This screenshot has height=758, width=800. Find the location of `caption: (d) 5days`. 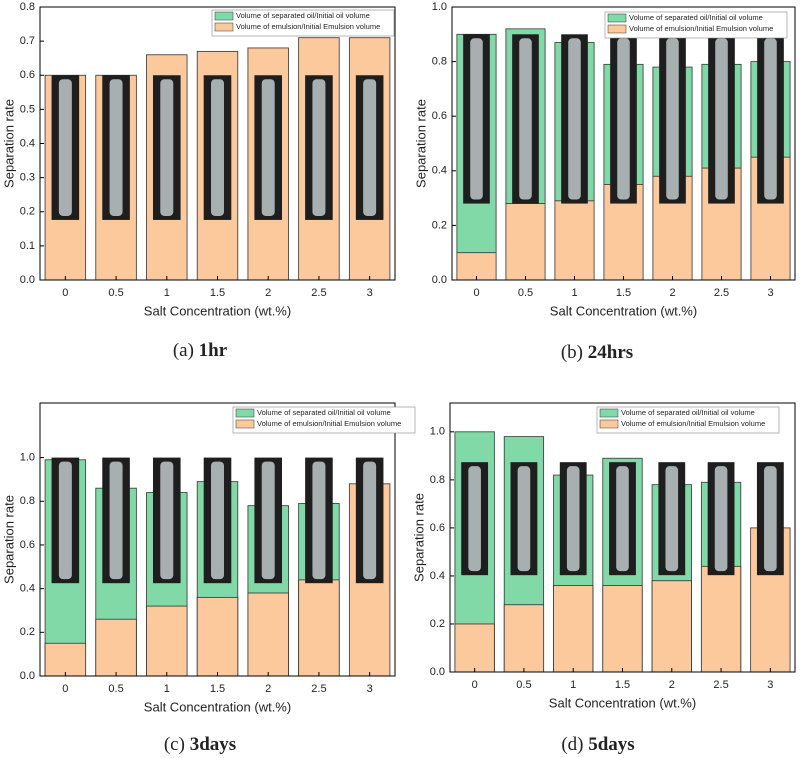

caption: (d) 5days is located at coordinates (597, 744).